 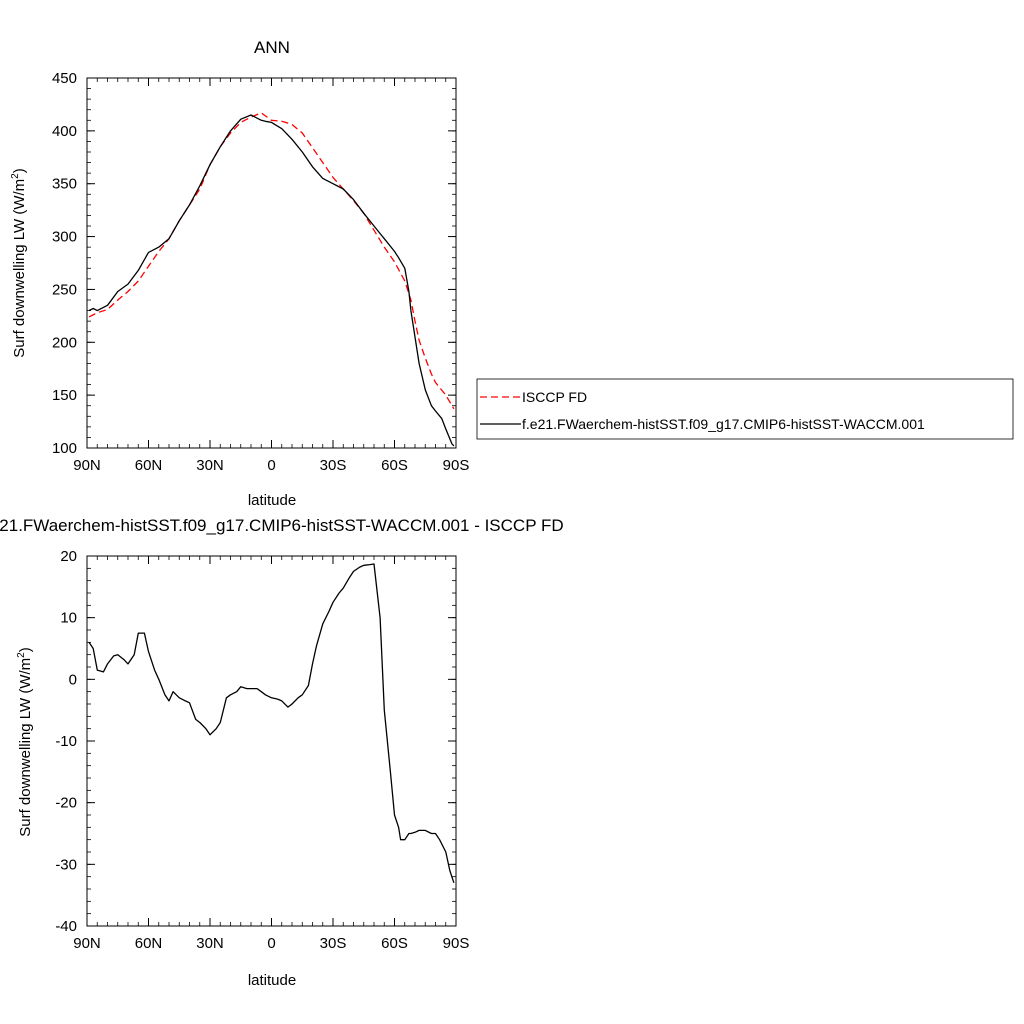 I want to click on y-tick-label: 250, so click(x=64, y=289).